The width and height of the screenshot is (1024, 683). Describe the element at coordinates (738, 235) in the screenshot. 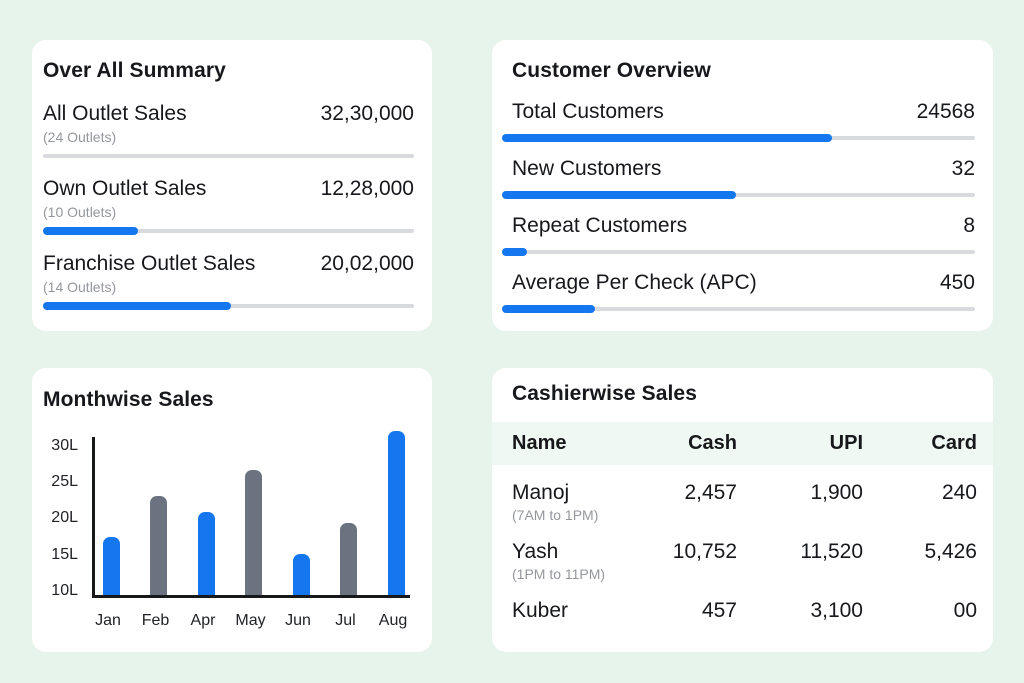

I see `customer-row-repeat: Repeat Customers 8` at that location.